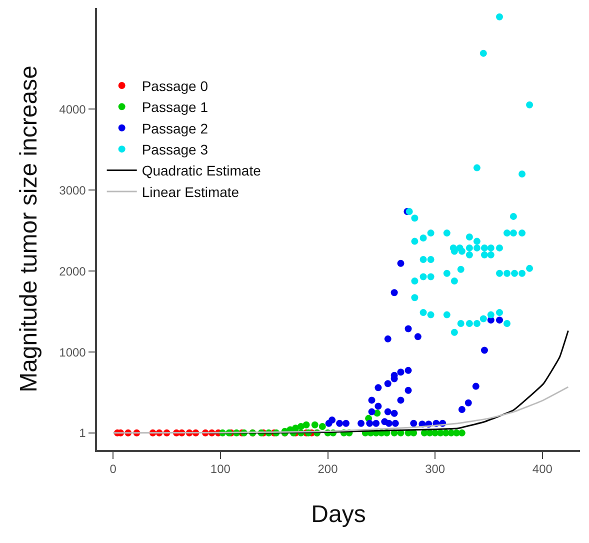 The width and height of the screenshot is (589, 543). I want to click on x-tick-label: 100, so click(220, 469).